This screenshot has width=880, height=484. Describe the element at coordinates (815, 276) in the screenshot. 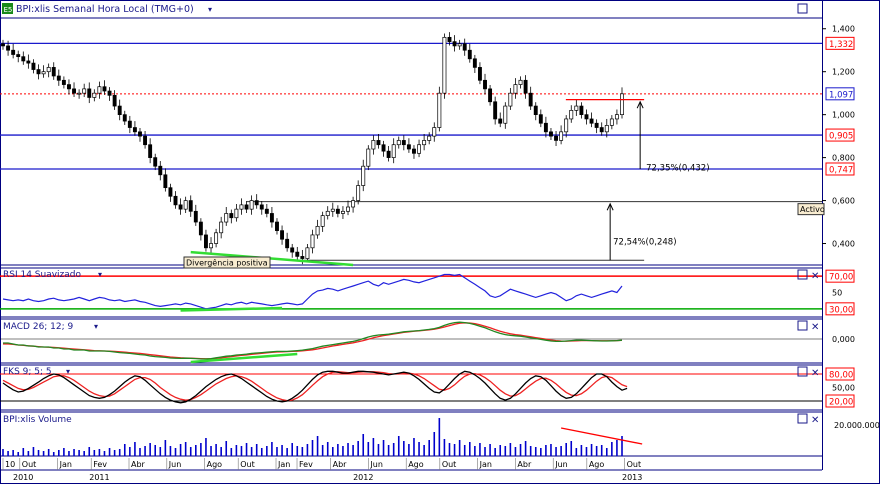

I see `rsi-close-icon: ✕` at that location.